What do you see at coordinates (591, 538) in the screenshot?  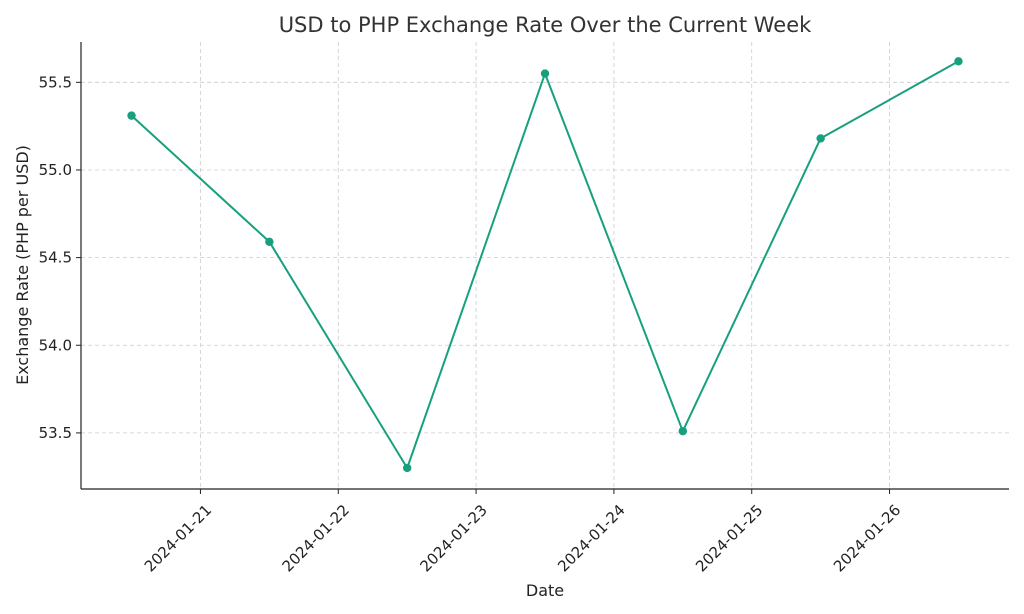 I see `x-tick-label: 2024-01-24` at bounding box center [591, 538].